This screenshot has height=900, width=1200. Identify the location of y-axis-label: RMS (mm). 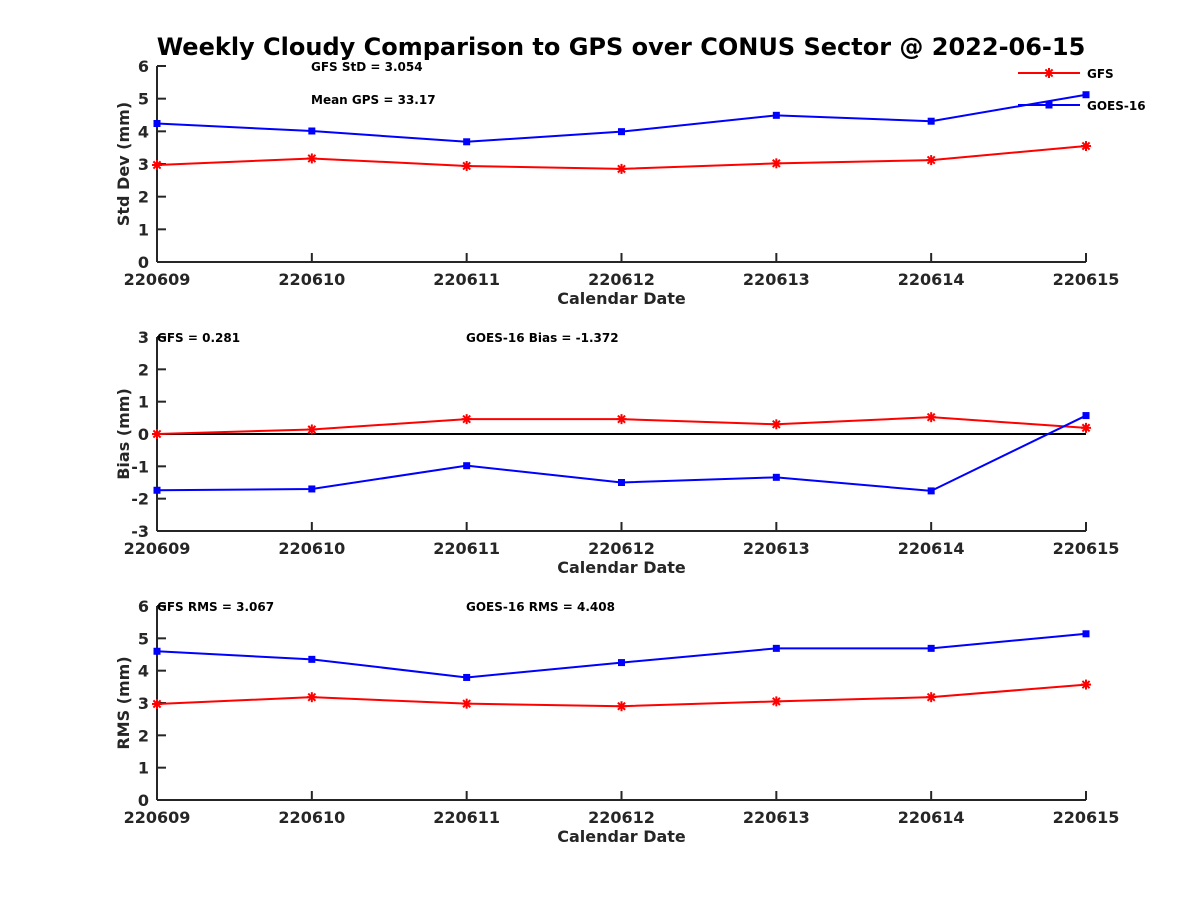
(123, 702).